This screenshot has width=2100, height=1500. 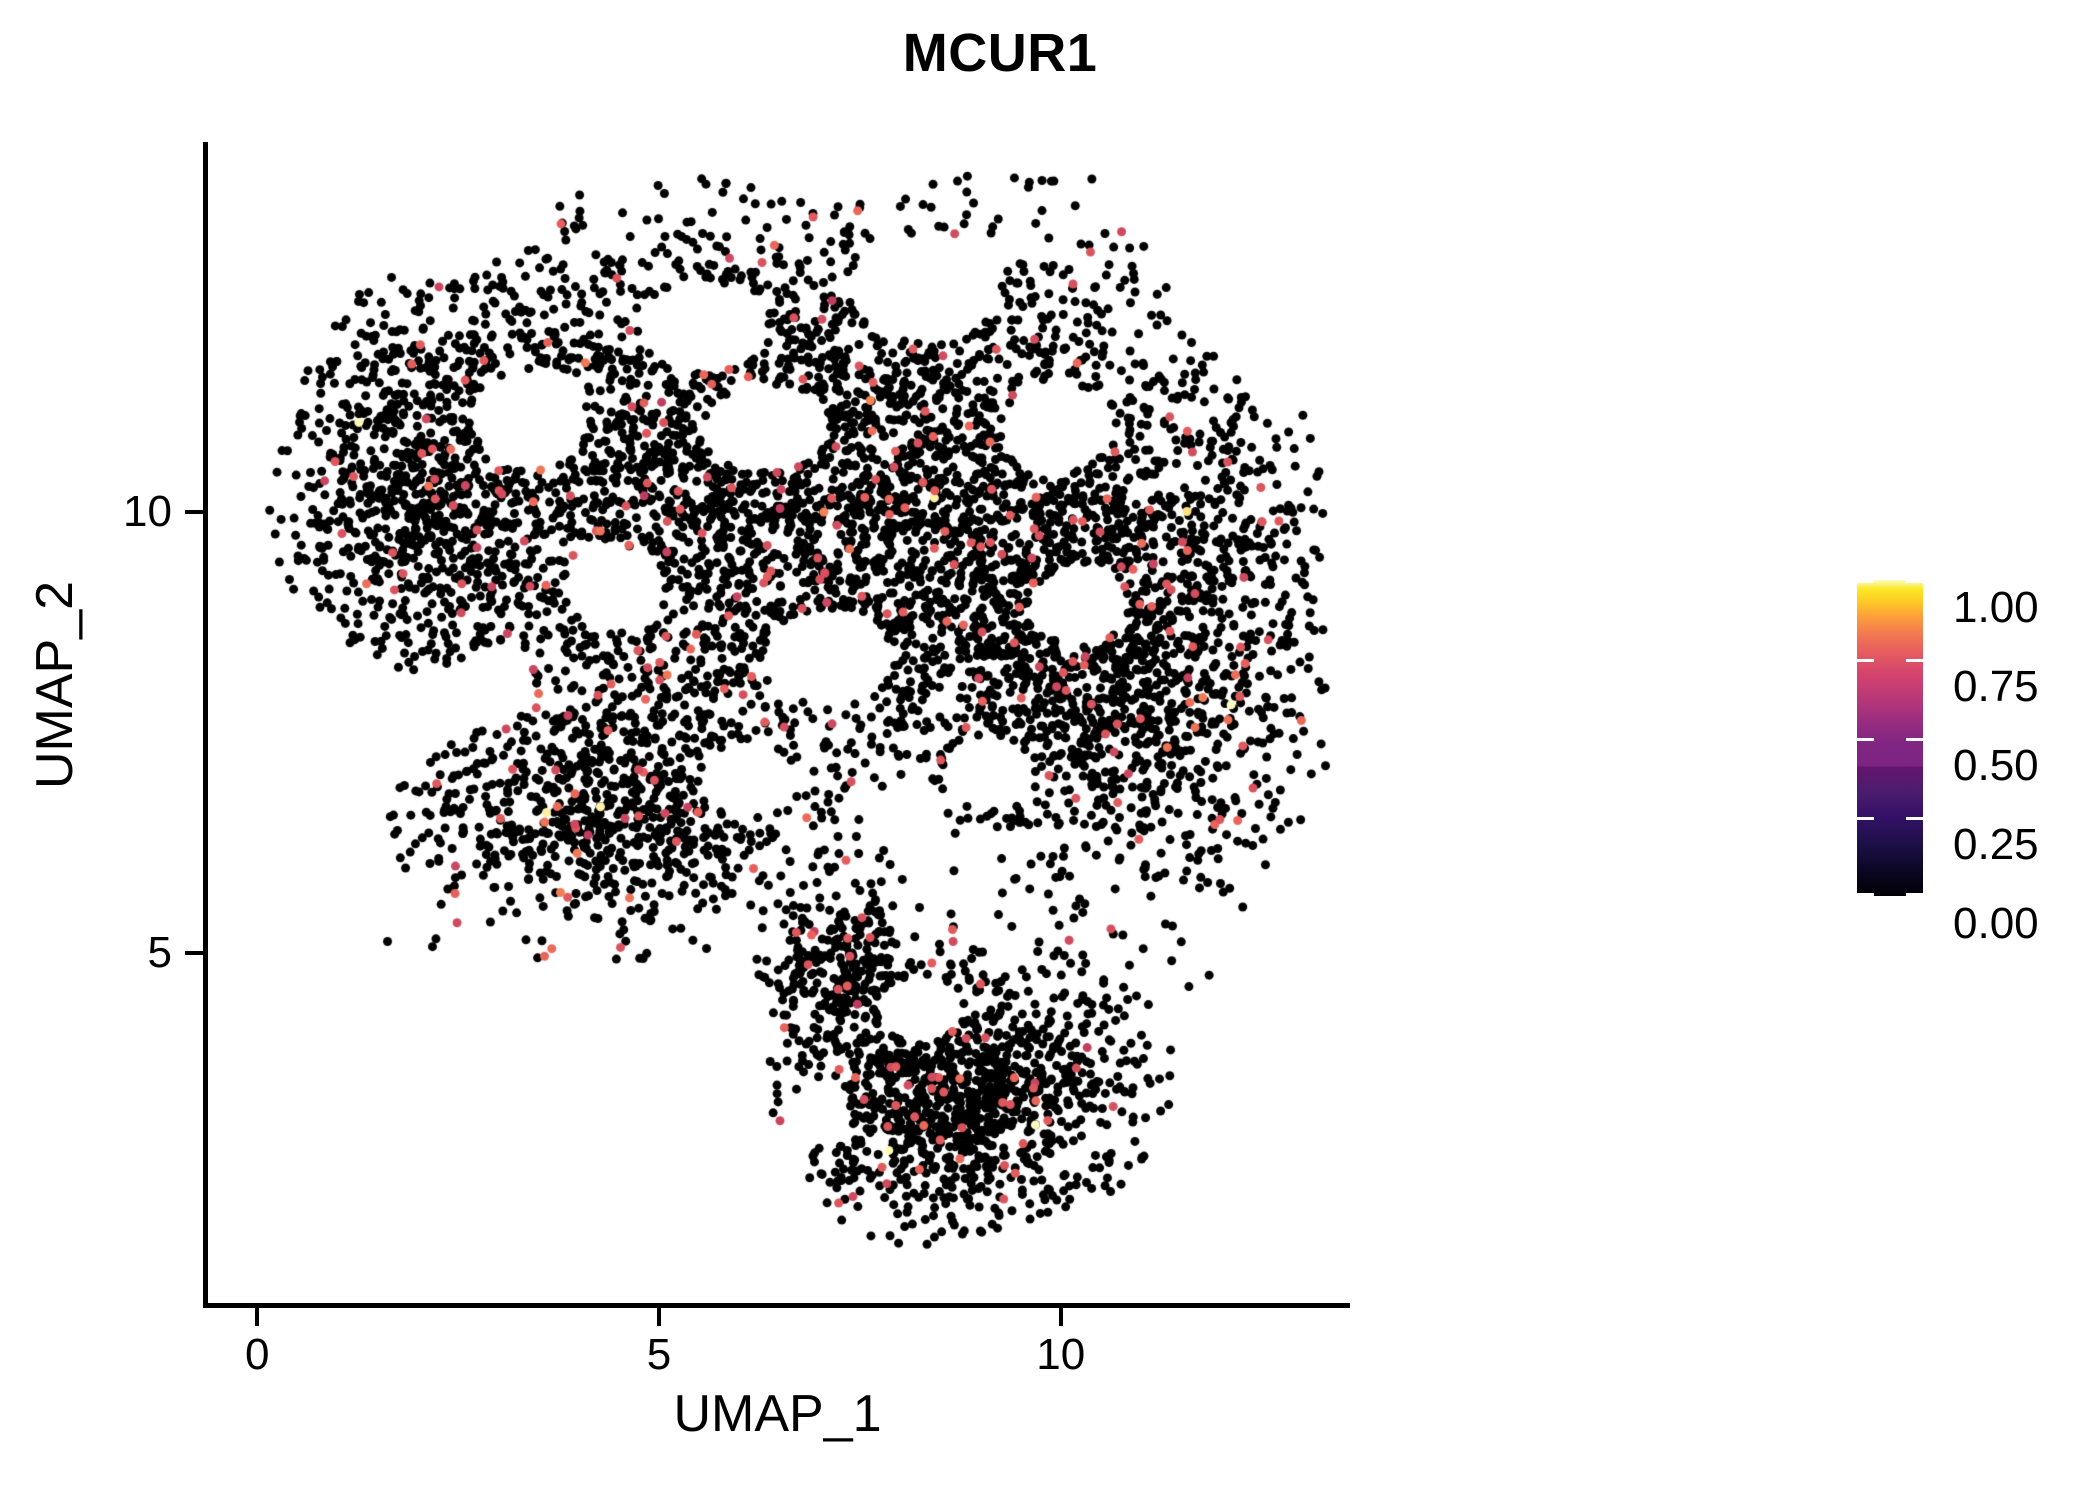 I want to click on colorbar-tick-0-50-right, so click(x=1914, y=739).